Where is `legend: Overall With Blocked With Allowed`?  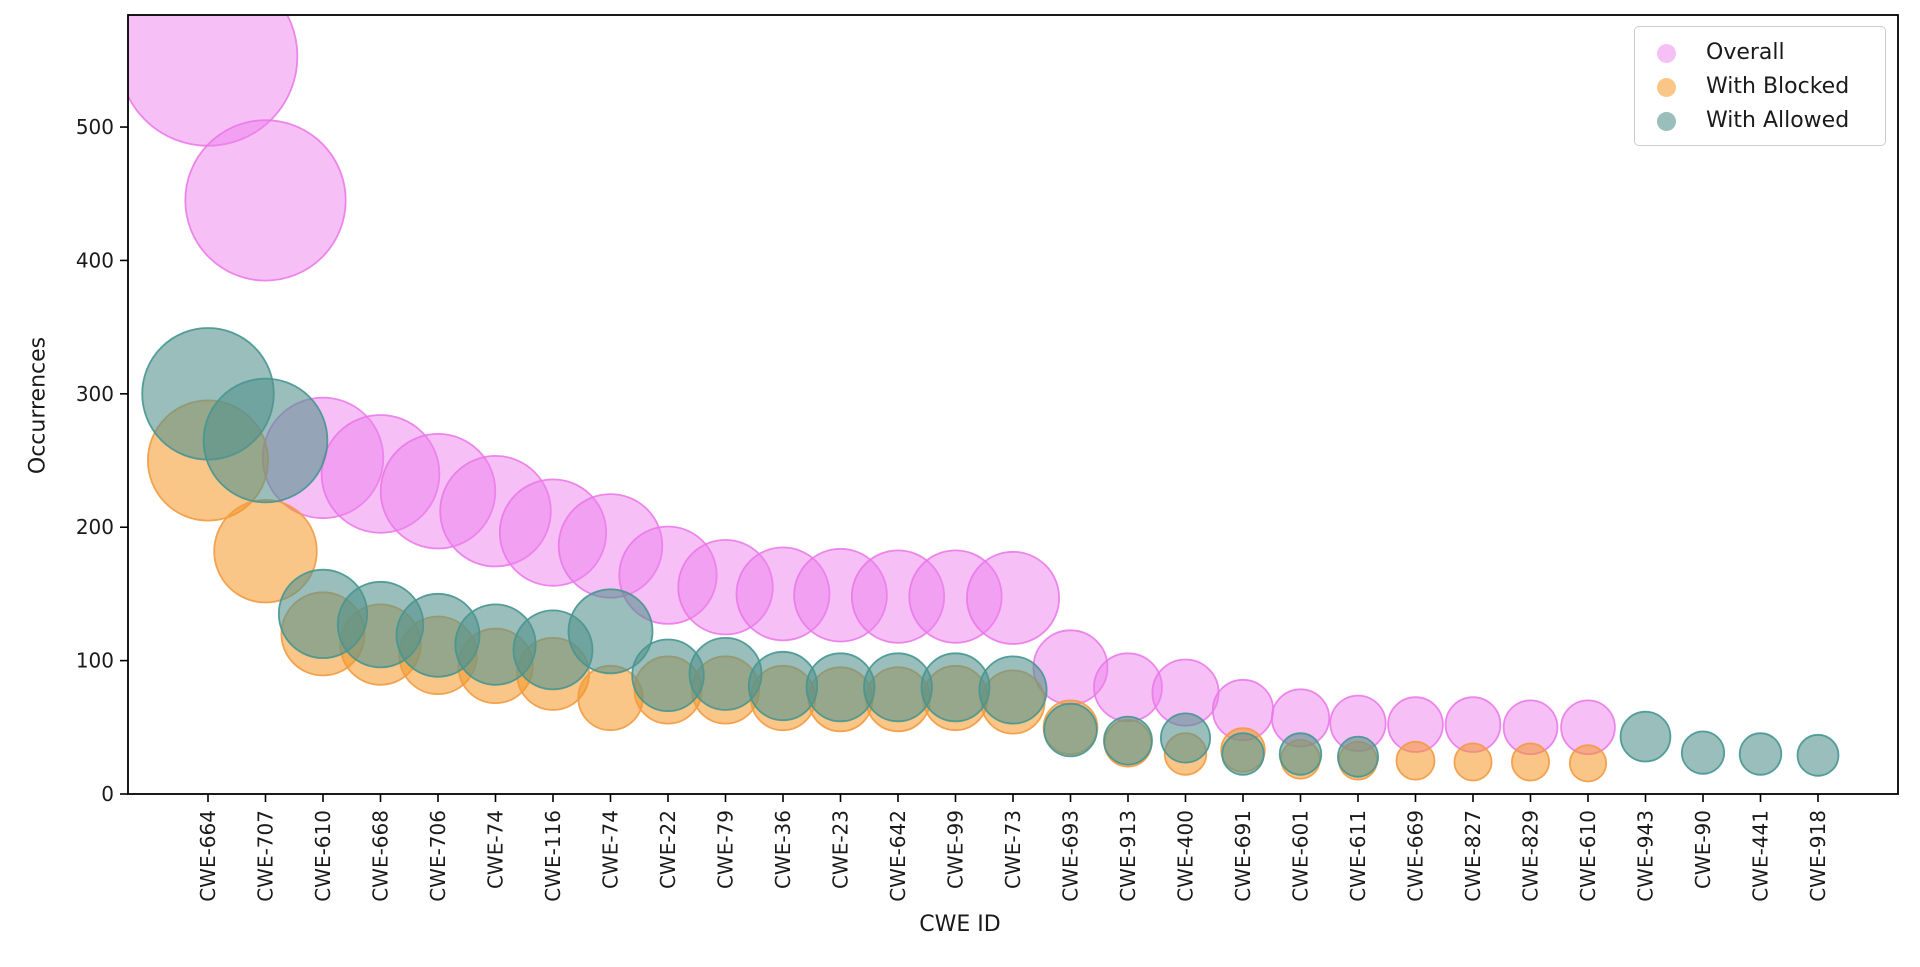
legend: Overall With Blocked With Allowed is located at coordinates (1760, 86).